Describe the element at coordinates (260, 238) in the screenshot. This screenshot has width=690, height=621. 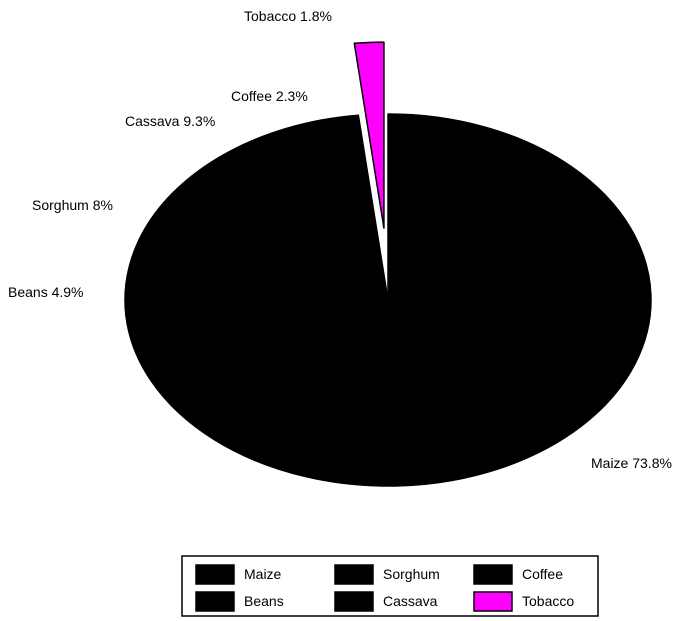
I see `pie-slice-sorghum` at that location.